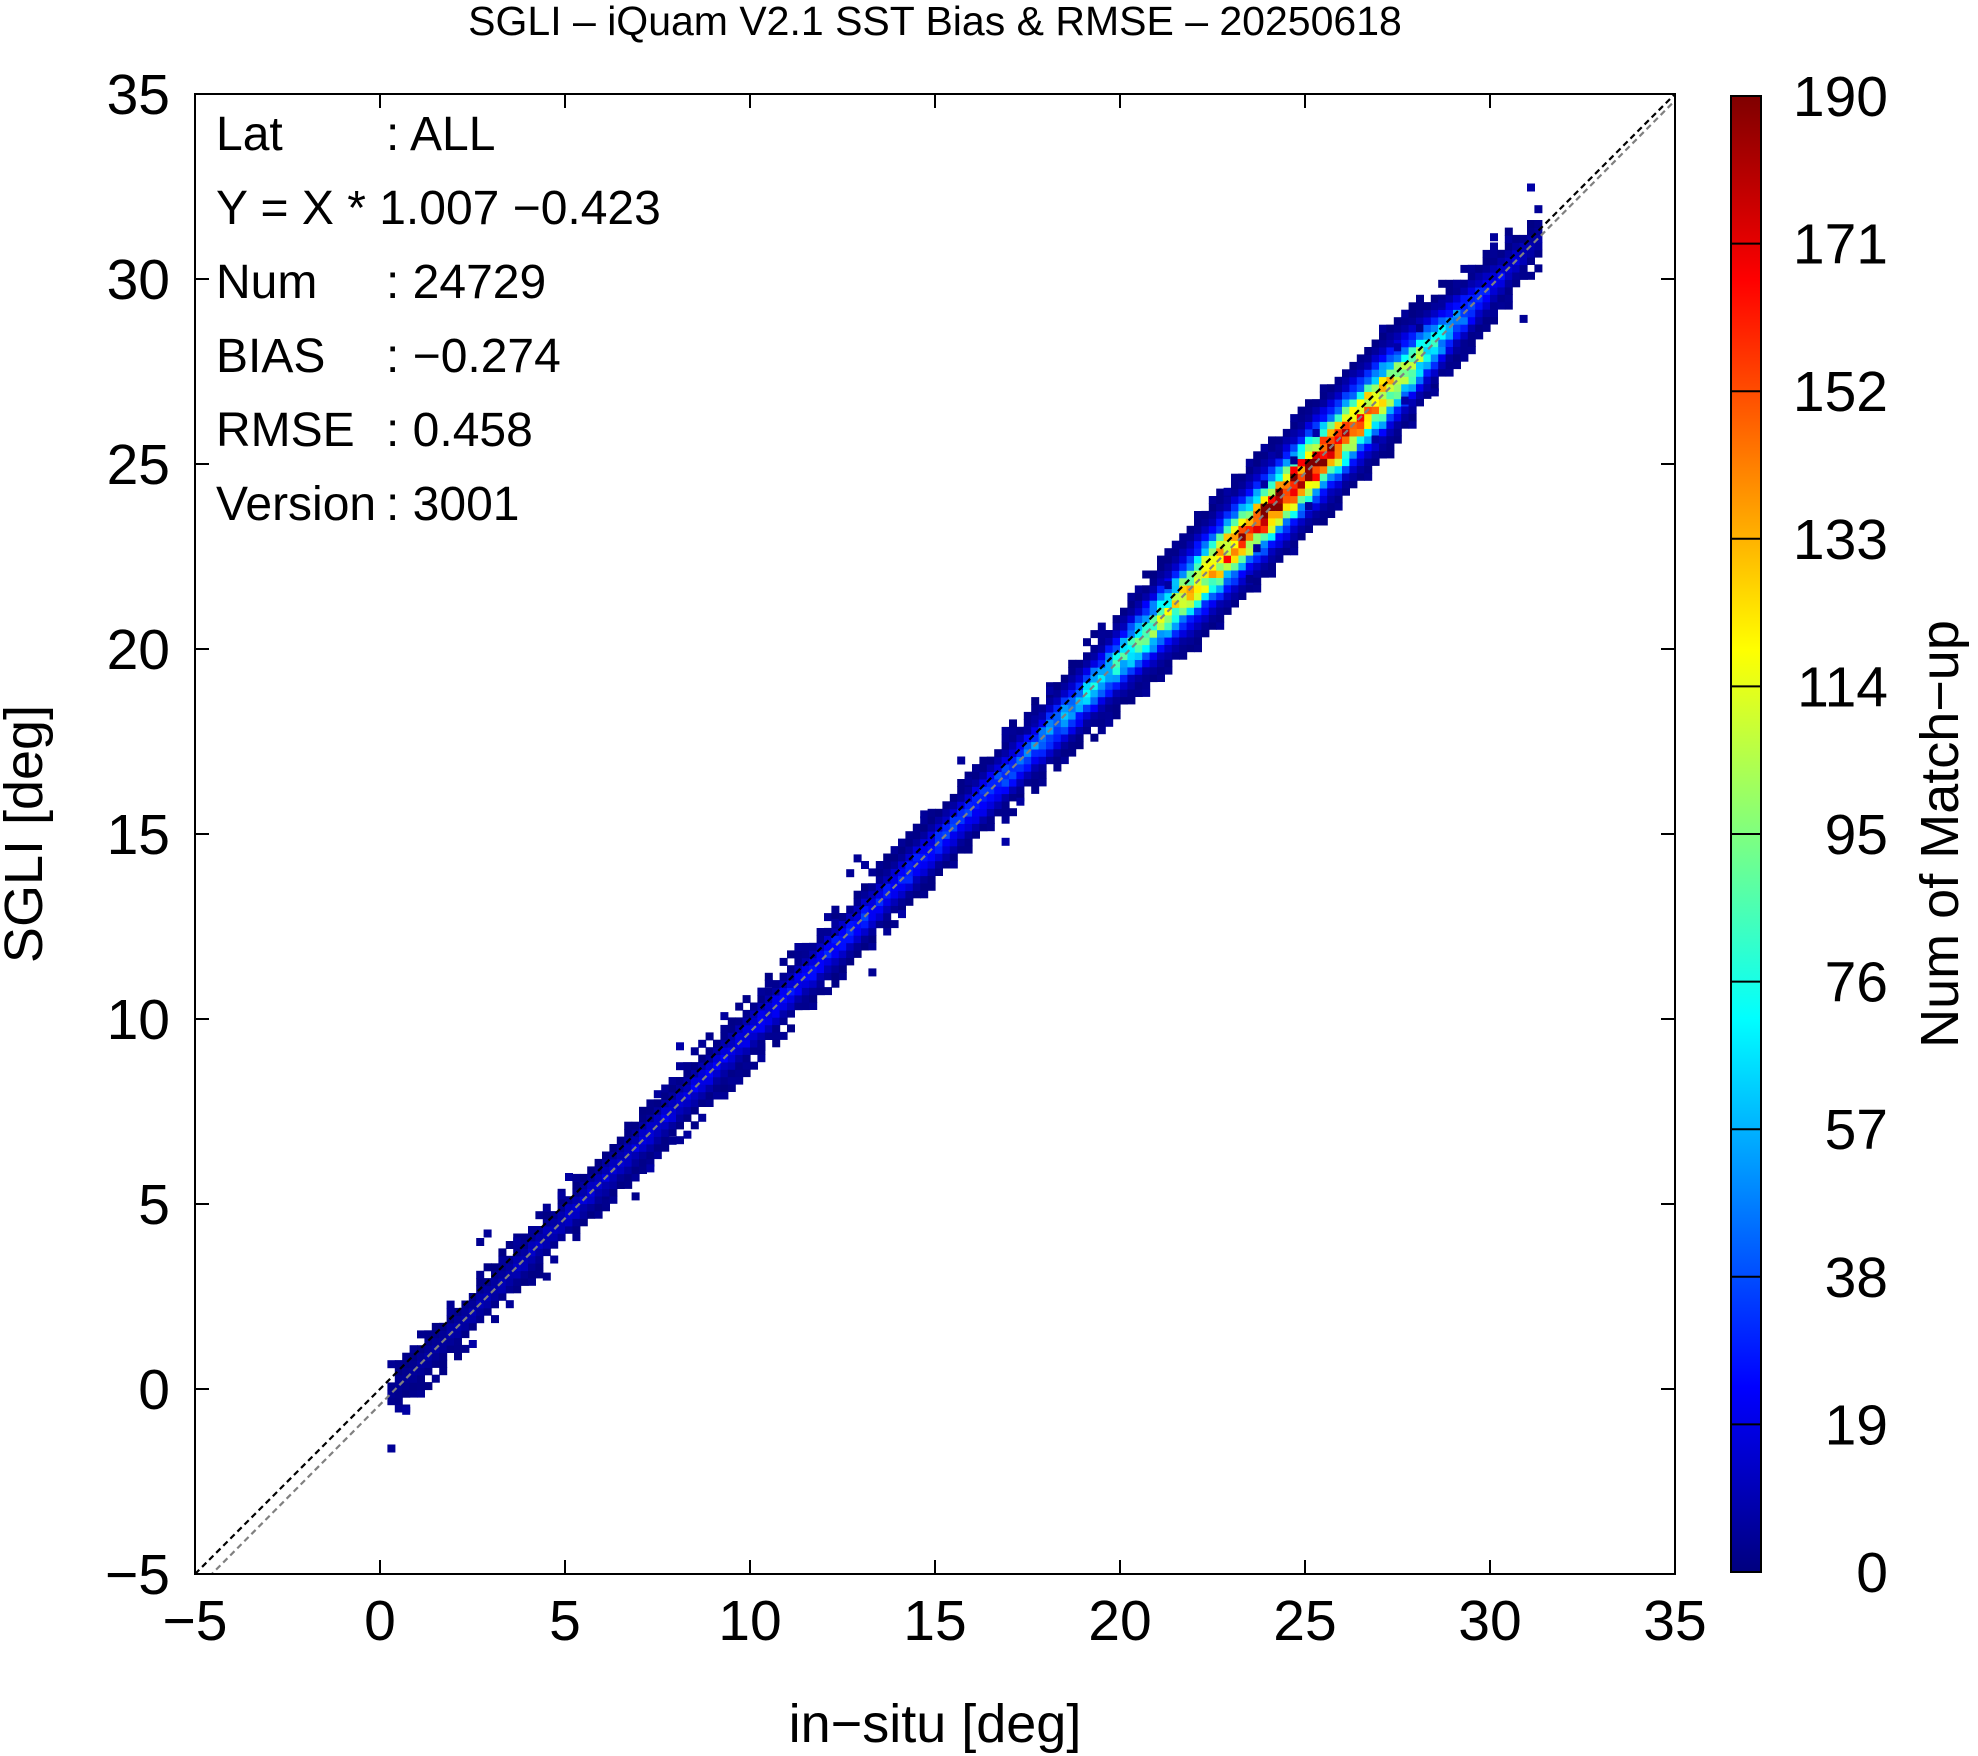 The width and height of the screenshot is (1978, 1756). Describe the element at coordinates (1856, 1425) in the screenshot. I see `colorbar-tick-label: 19` at that location.